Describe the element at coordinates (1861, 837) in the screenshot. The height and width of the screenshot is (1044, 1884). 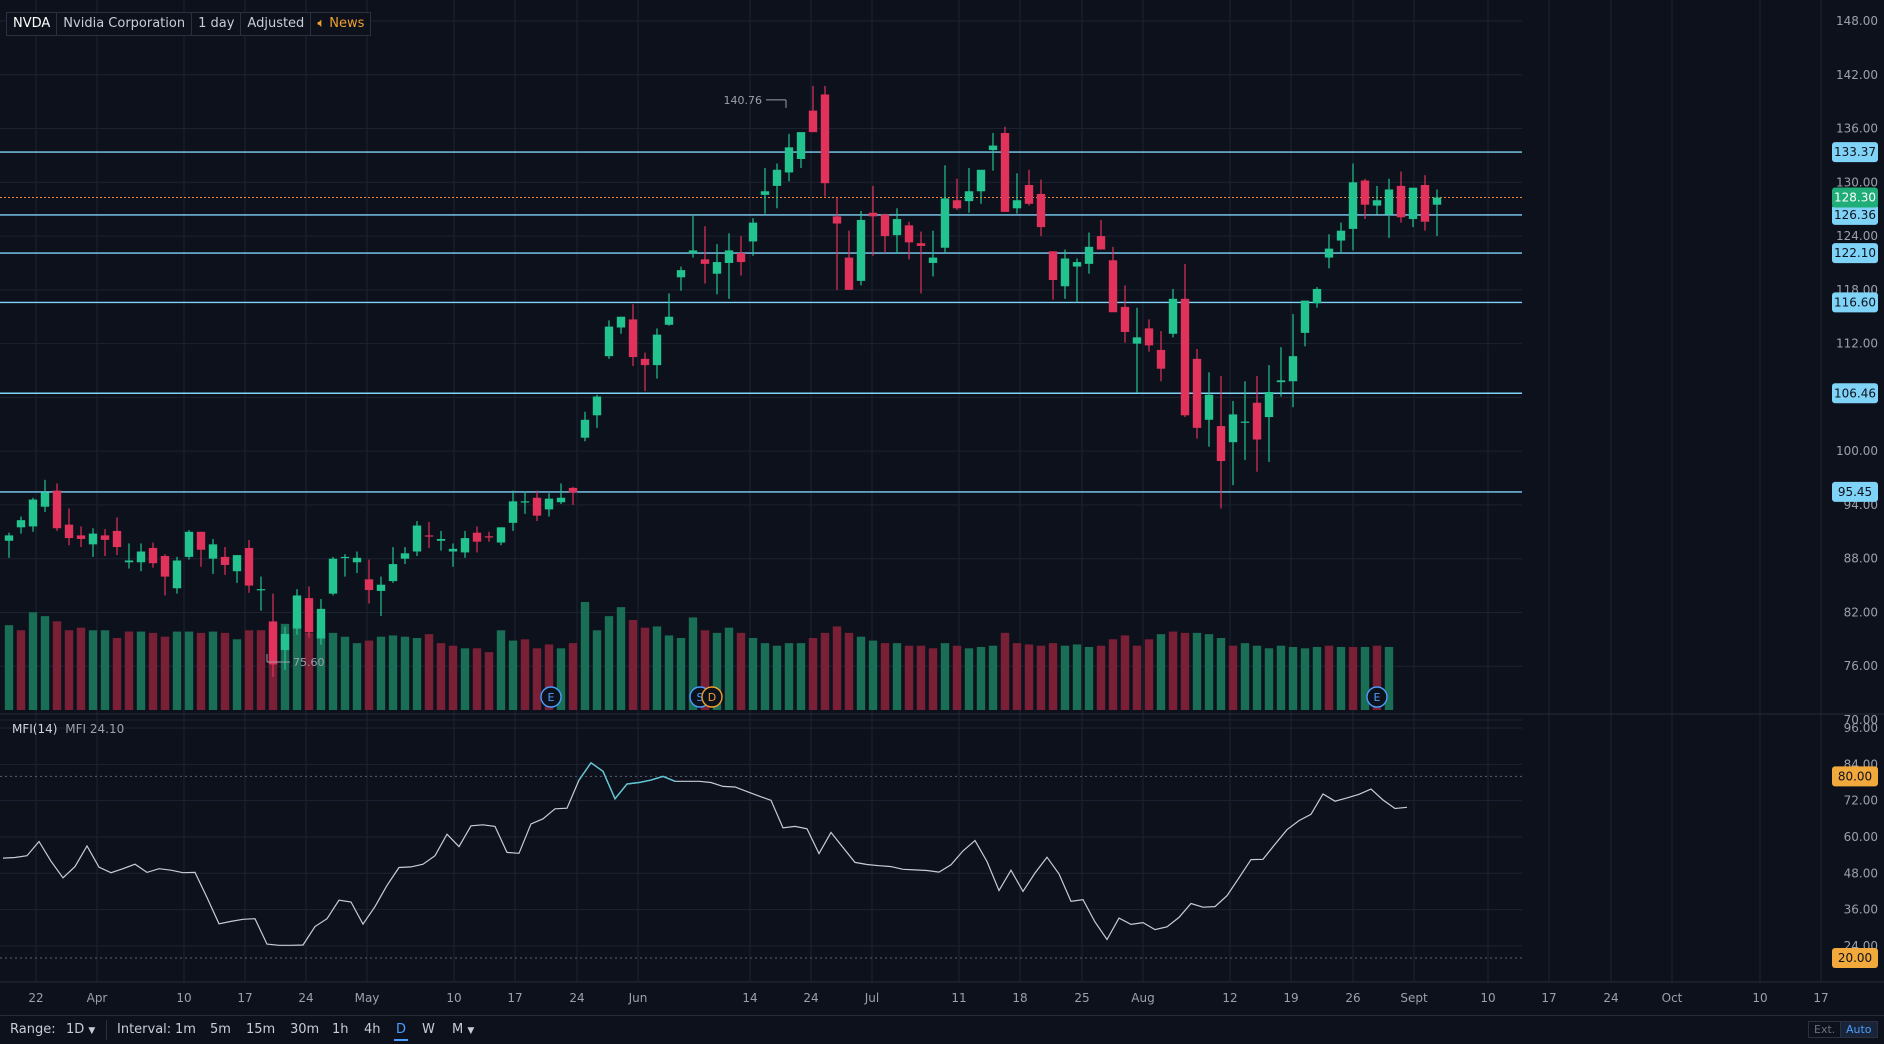
I see `mfi-tick-label: 60.00` at that location.